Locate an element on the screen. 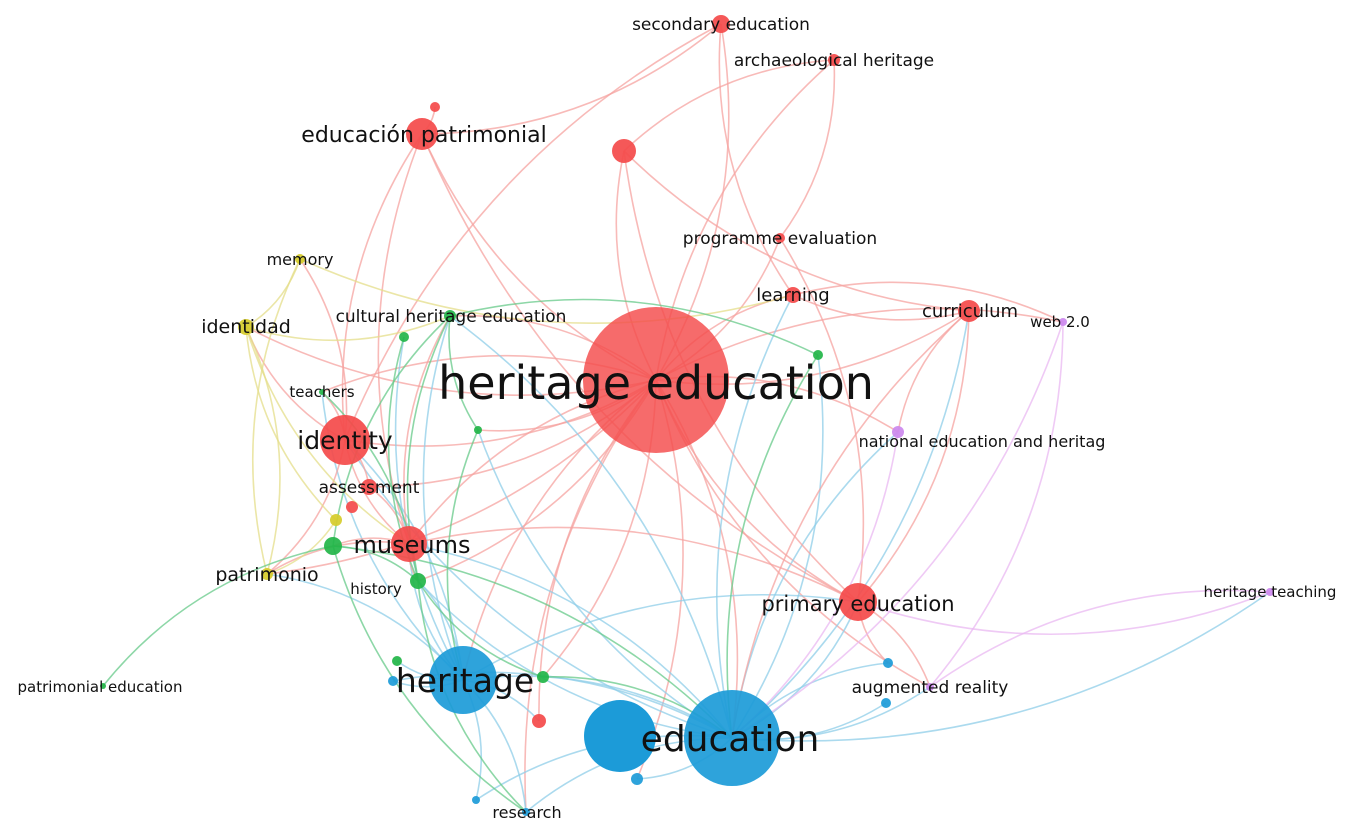 The height and width of the screenshot is (821, 1355). node-history is located at coordinates (418, 581).